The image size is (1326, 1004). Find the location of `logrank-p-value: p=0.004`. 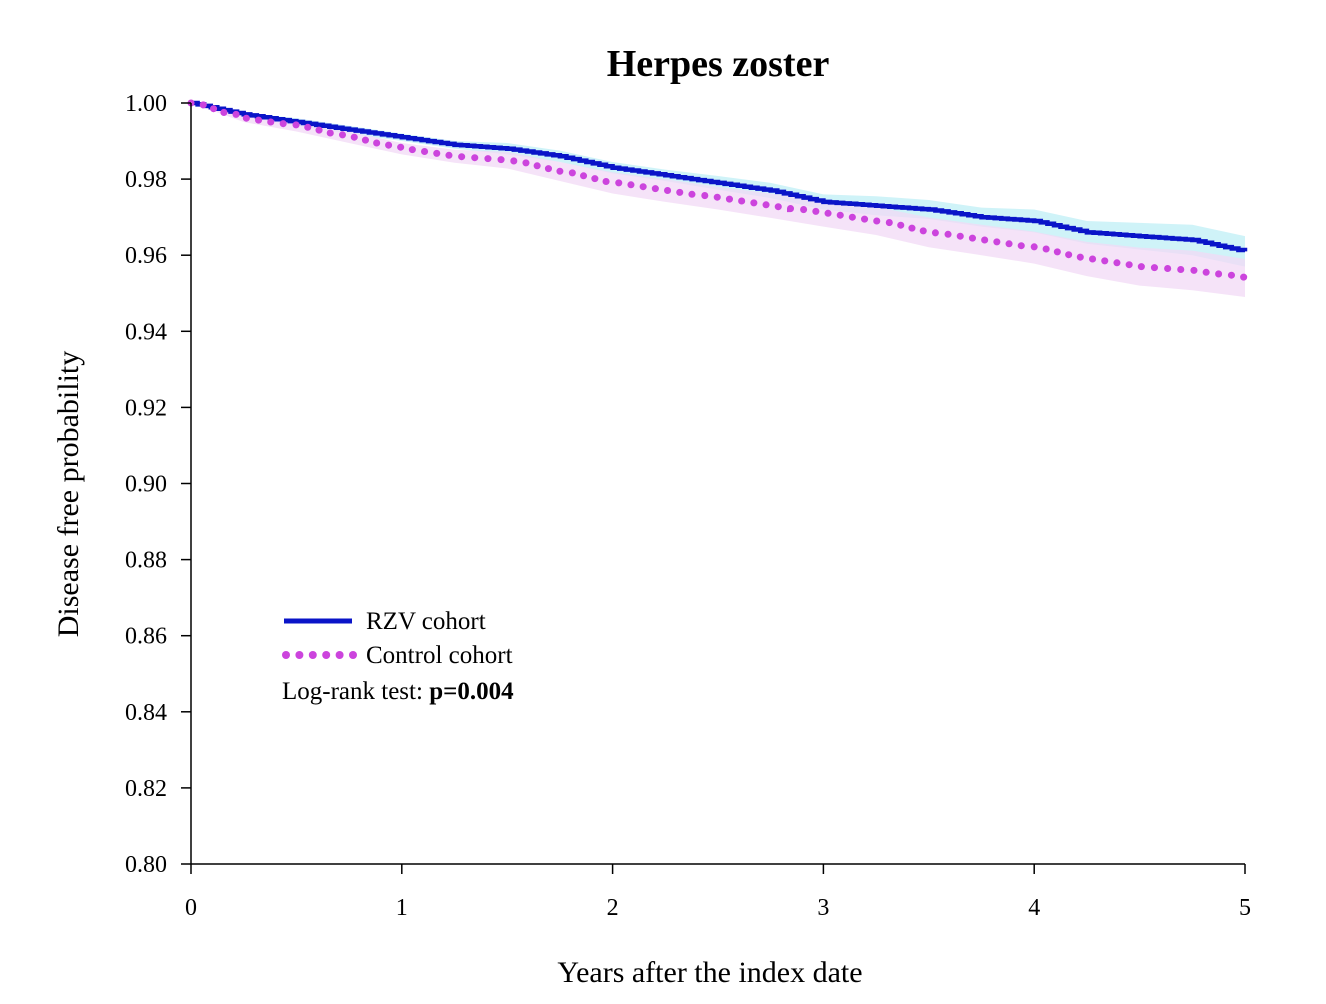

logrank-p-value: p=0.004 is located at coordinates (471, 691).